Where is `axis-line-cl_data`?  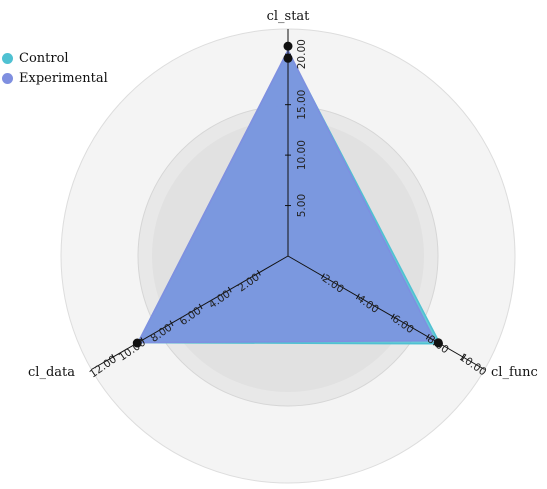
axis-line-cl_data is located at coordinates (190, 312).